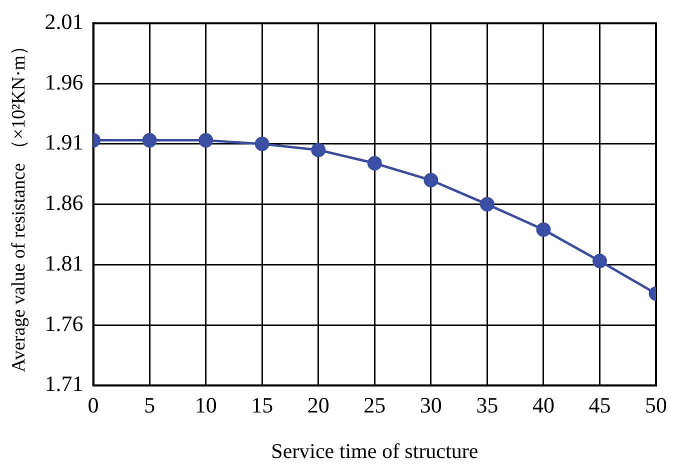  What do you see at coordinates (656, 405) in the screenshot?
I see `x-tick-label: 50` at bounding box center [656, 405].